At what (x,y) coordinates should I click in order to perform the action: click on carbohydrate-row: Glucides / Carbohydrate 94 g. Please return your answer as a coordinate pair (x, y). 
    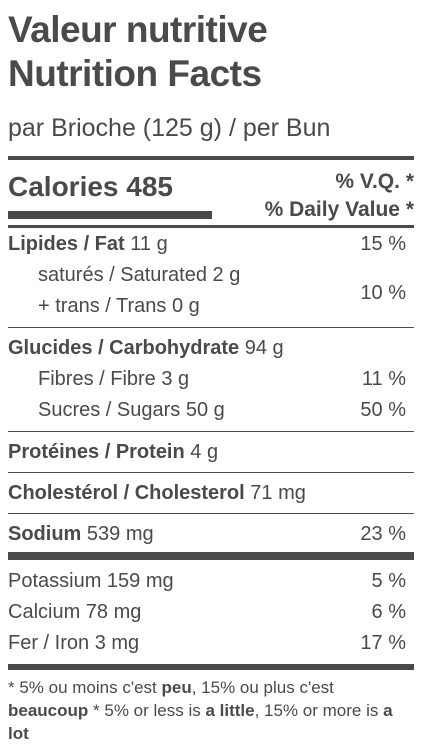
    Looking at the image, I should click on (207, 348).